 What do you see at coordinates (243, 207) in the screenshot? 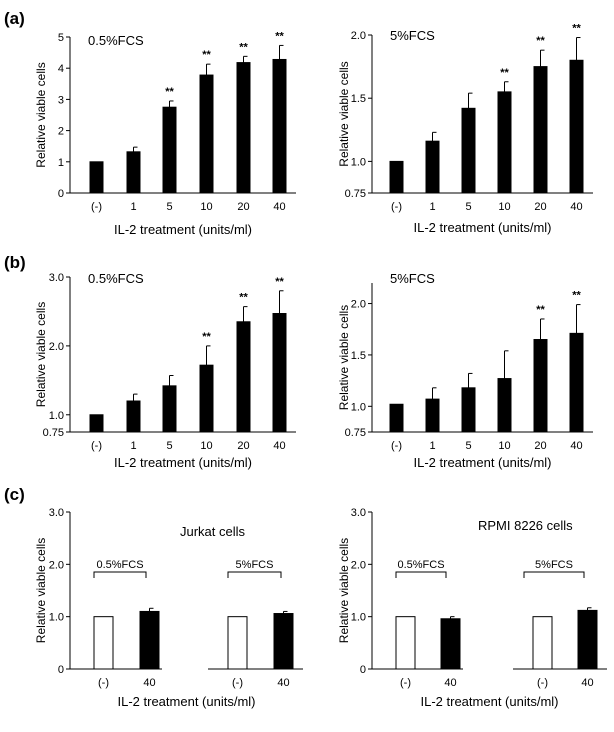
I see `chart-0-x-tick-label-4: 20` at bounding box center [243, 207].